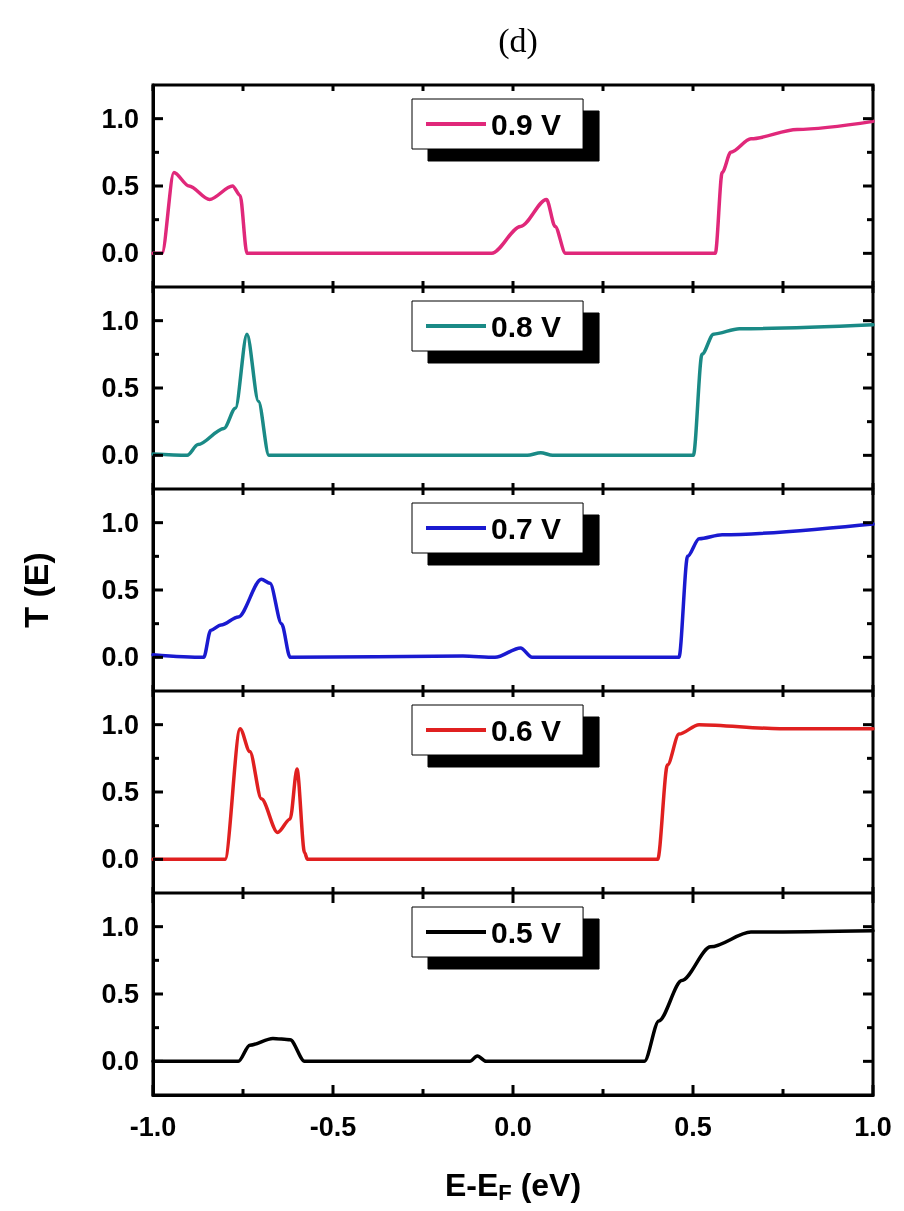 Image resolution: width=904 pixels, height=1211 pixels. Describe the element at coordinates (873, 1126) in the screenshot. I see `x-tick-label: 1.0` at that location.